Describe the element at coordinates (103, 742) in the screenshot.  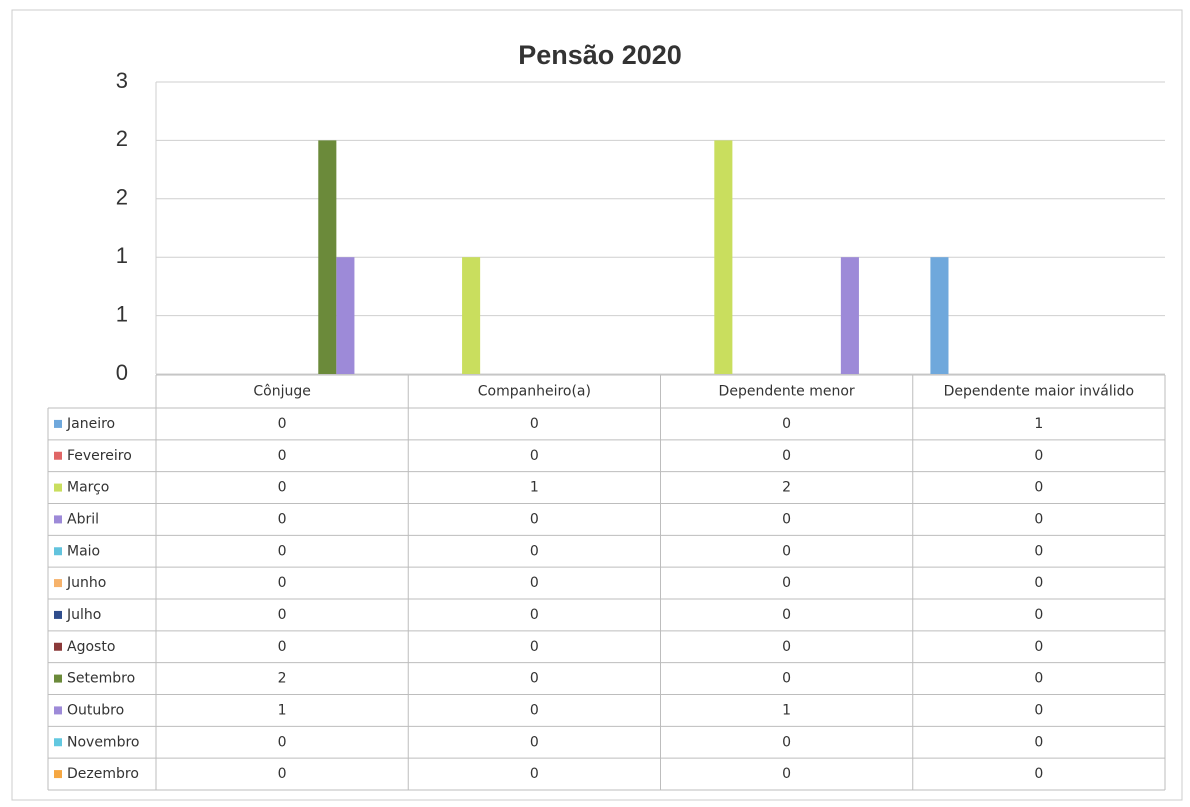
I see `legend-label: Novembro` at that location.